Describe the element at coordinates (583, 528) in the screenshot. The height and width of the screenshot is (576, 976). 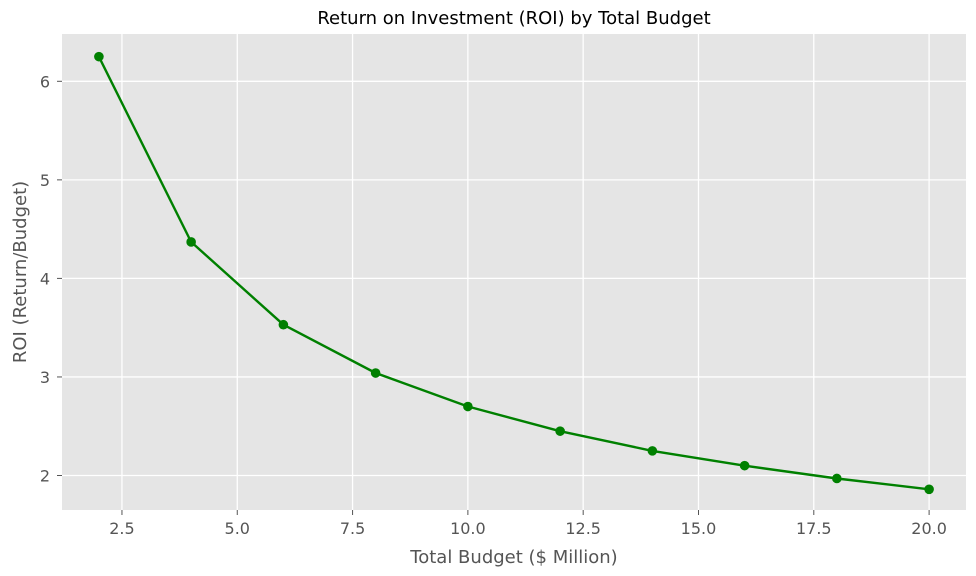
I see `x-tick-label: 12.5` at that location.